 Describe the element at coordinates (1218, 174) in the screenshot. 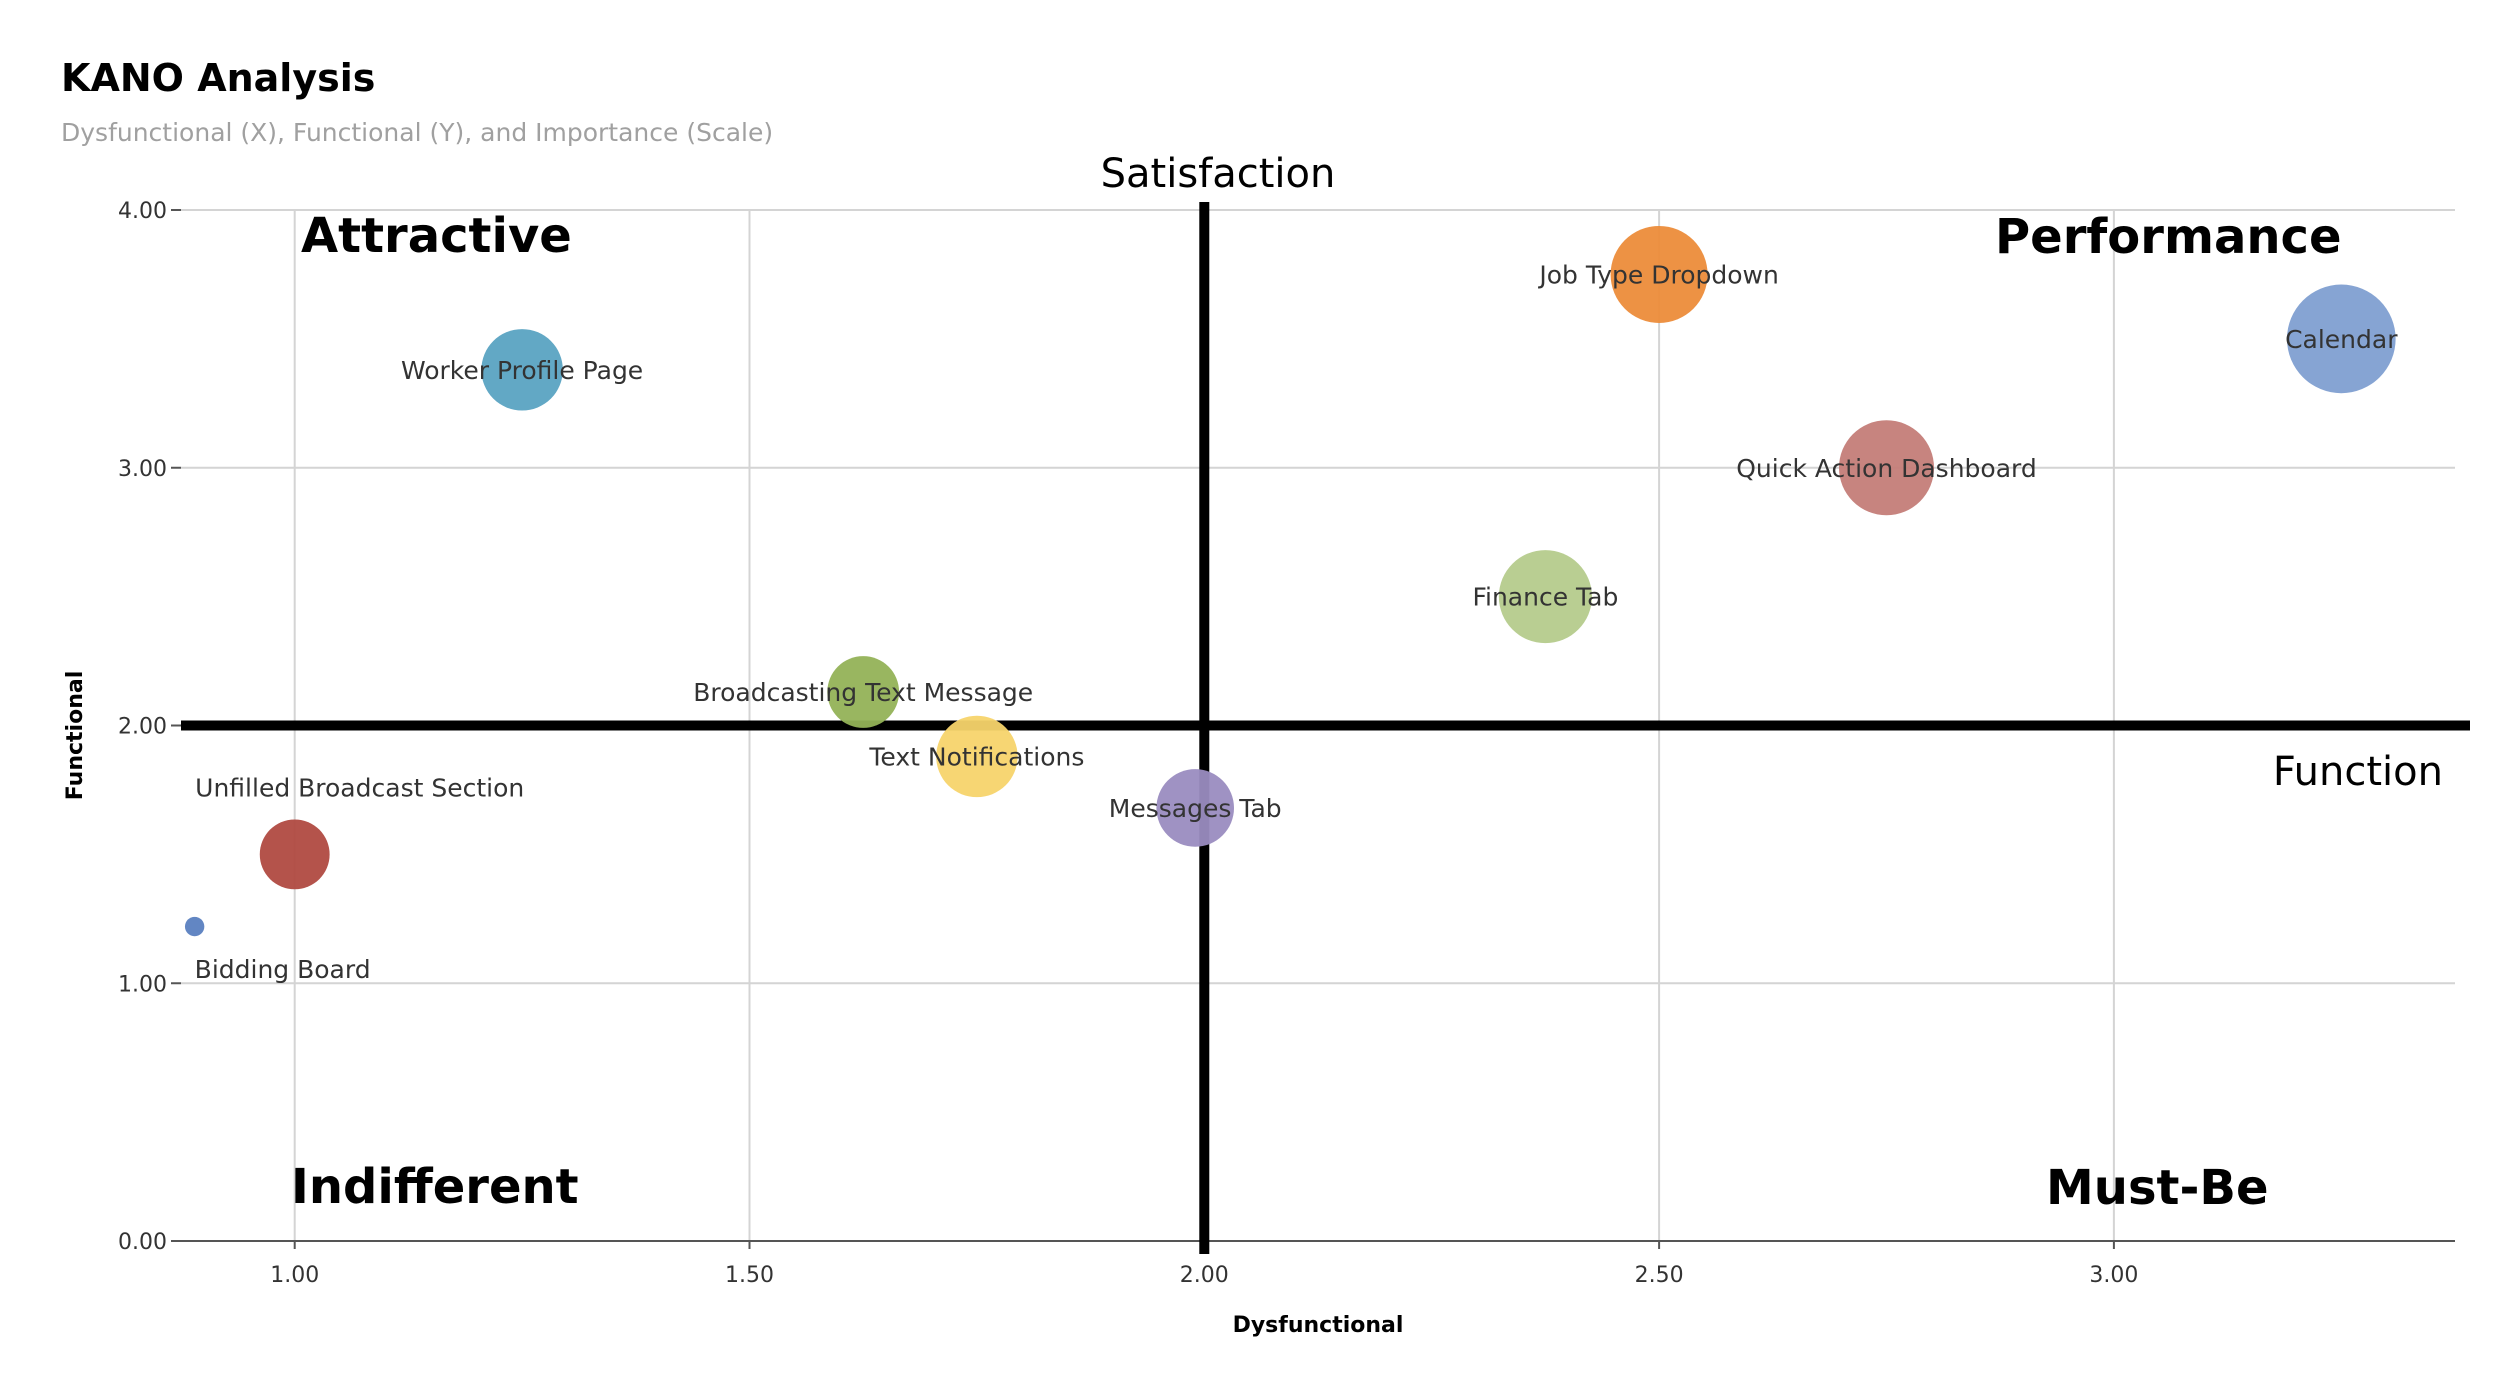

I see `satisfaction-label: Satisfaction` at that location.